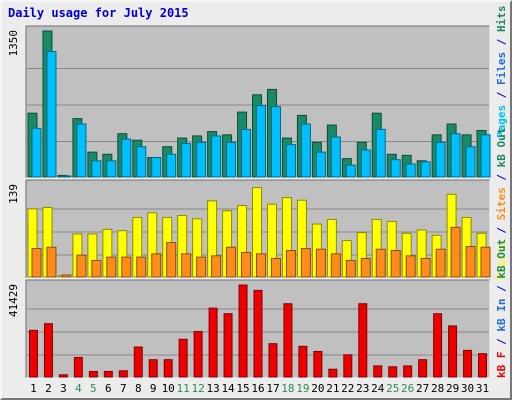 This screenshot has height=400, width=512. I want to click on x-tick-label: 29, so click(452, 388).